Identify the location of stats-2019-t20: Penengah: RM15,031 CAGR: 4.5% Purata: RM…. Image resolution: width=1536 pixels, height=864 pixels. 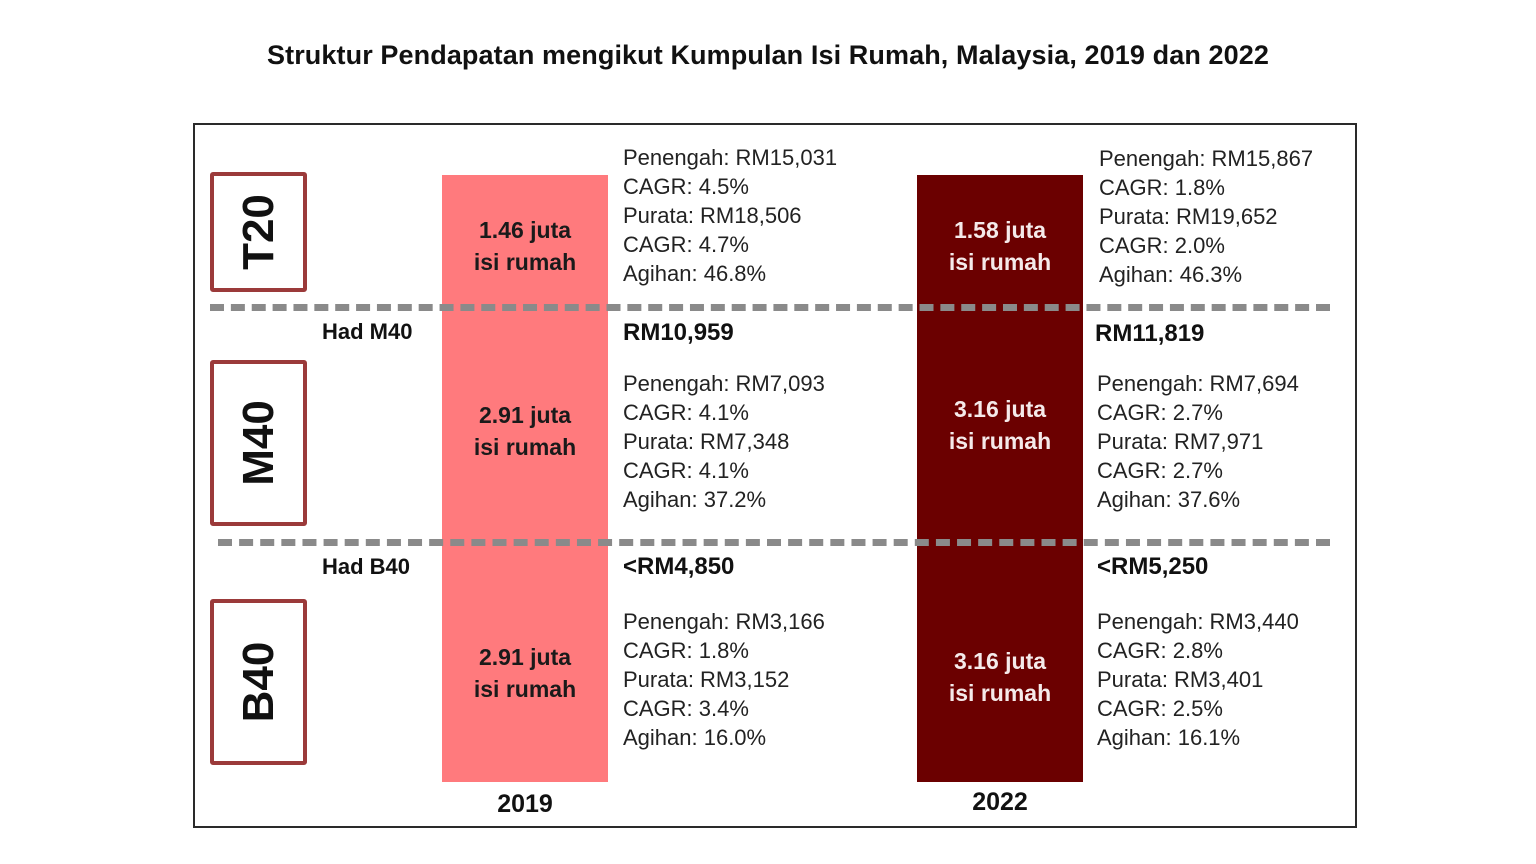
(730, 215).